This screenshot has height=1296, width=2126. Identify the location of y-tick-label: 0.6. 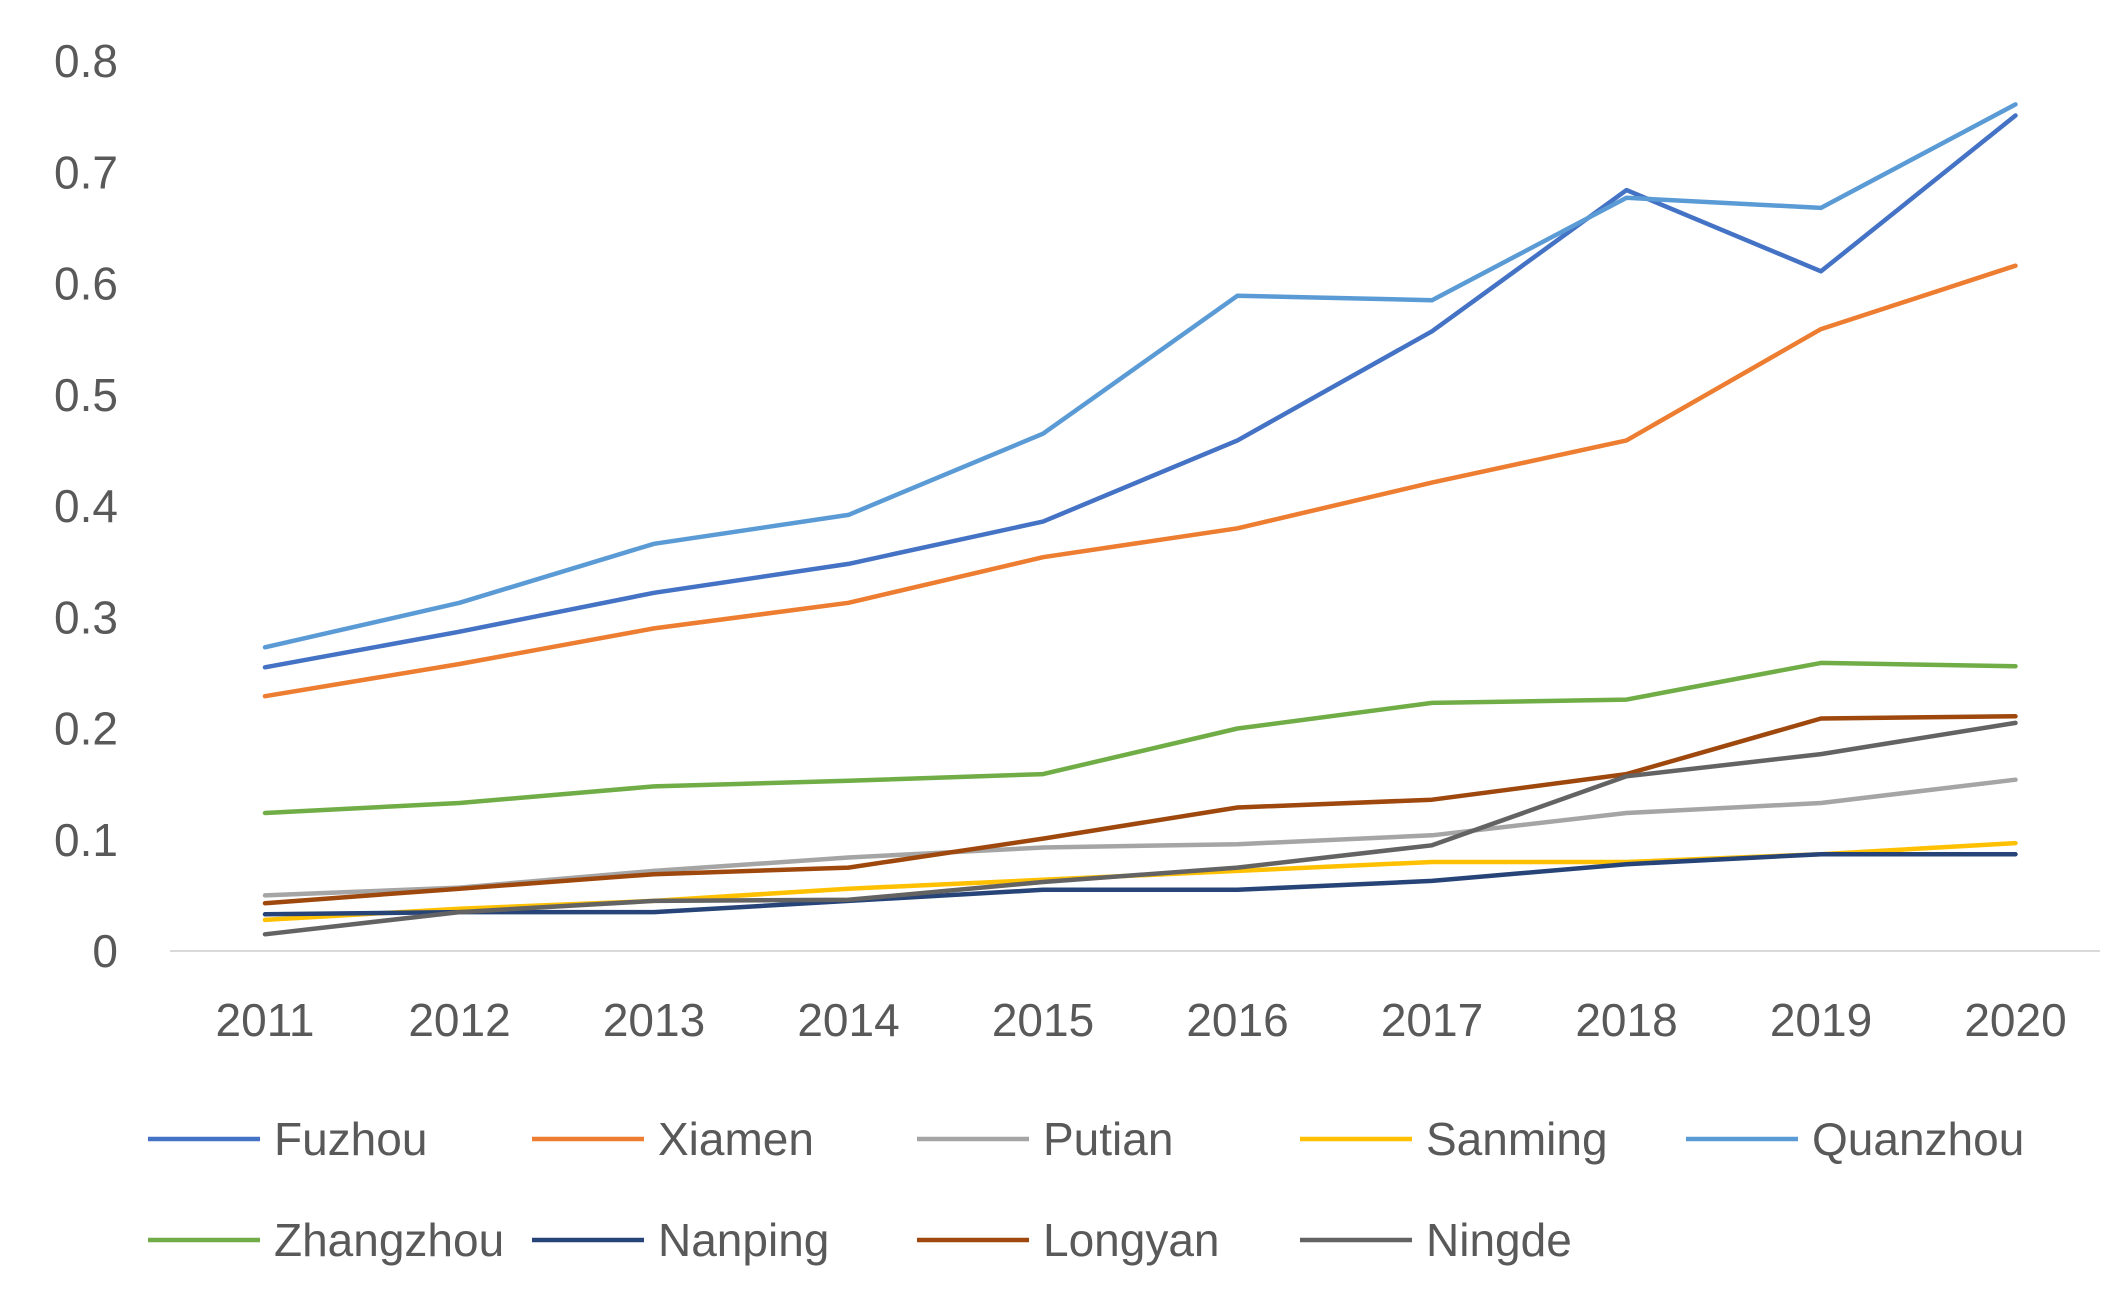
(86, 284).